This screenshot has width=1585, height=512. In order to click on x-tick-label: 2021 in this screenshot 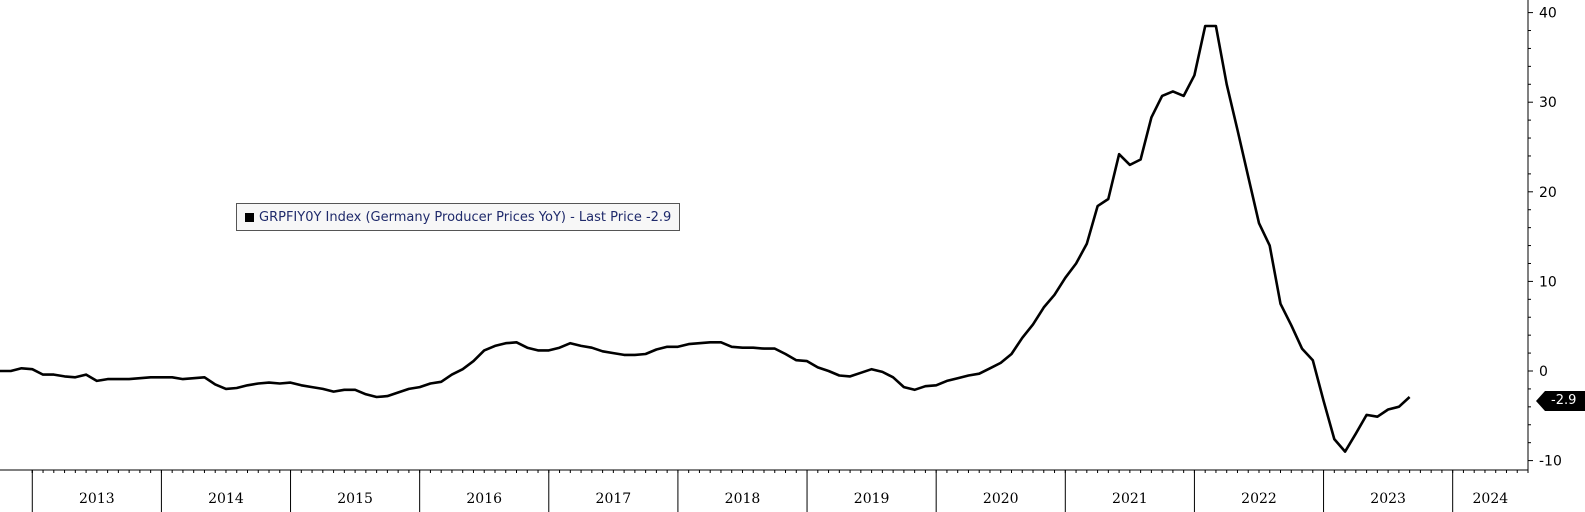, I will do `click(1130, 499)`.